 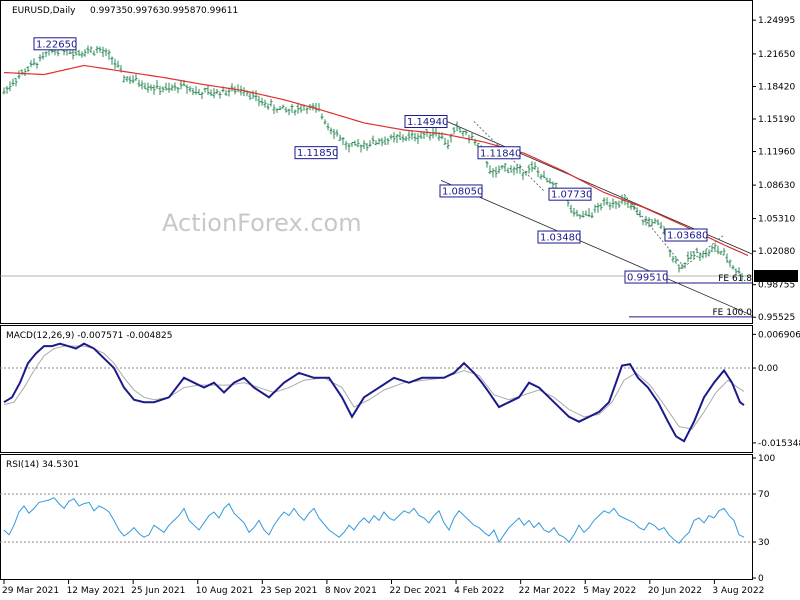 I want to click on x-tick-label: 23 Sep 2021, so click(x=288, y=591).